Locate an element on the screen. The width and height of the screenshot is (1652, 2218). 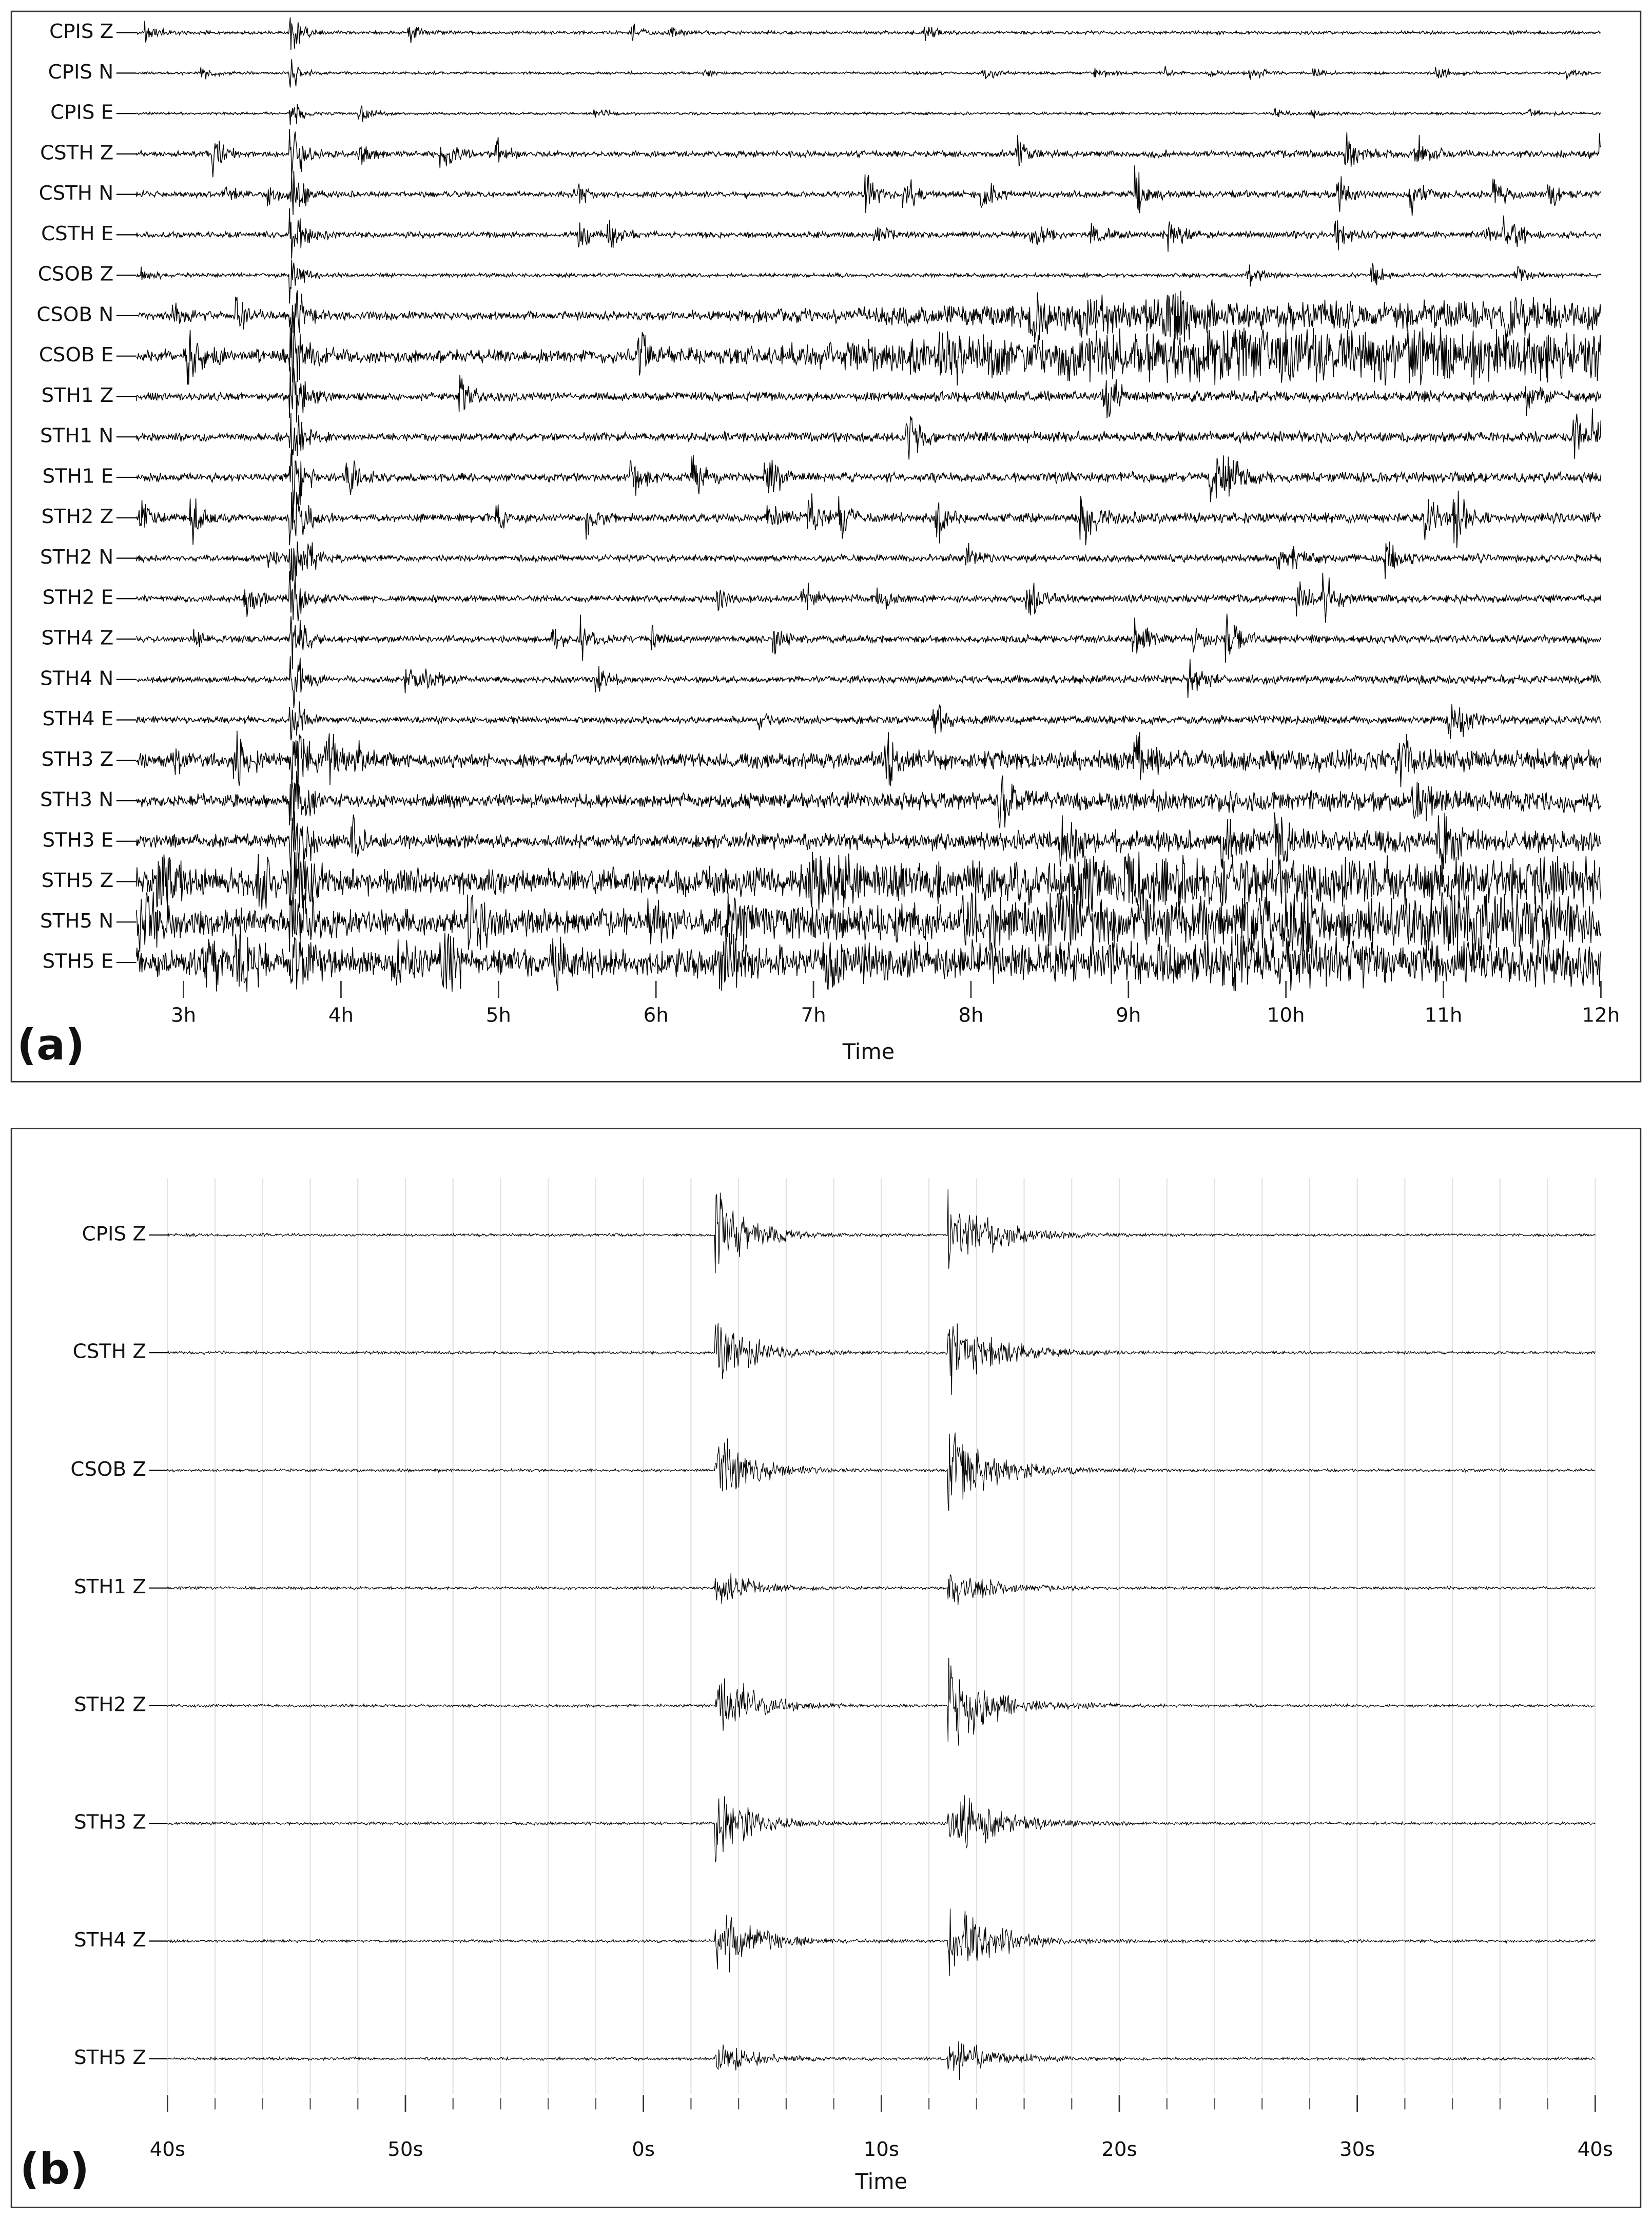
trace-label: STH1 N is located at coordinates (76, 436).